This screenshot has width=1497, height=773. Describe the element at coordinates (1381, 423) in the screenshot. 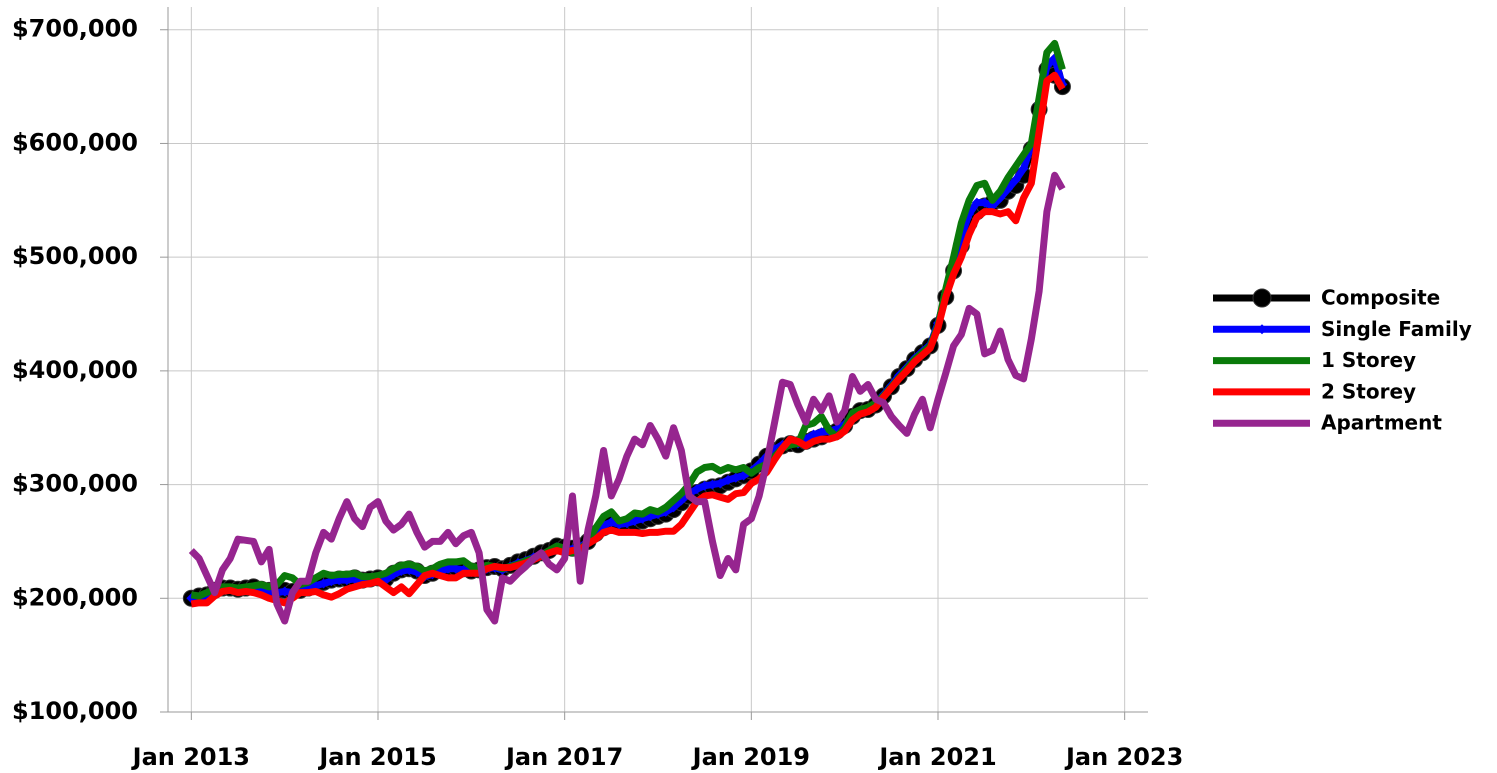

I see `legend-label: Apartment` at that location.